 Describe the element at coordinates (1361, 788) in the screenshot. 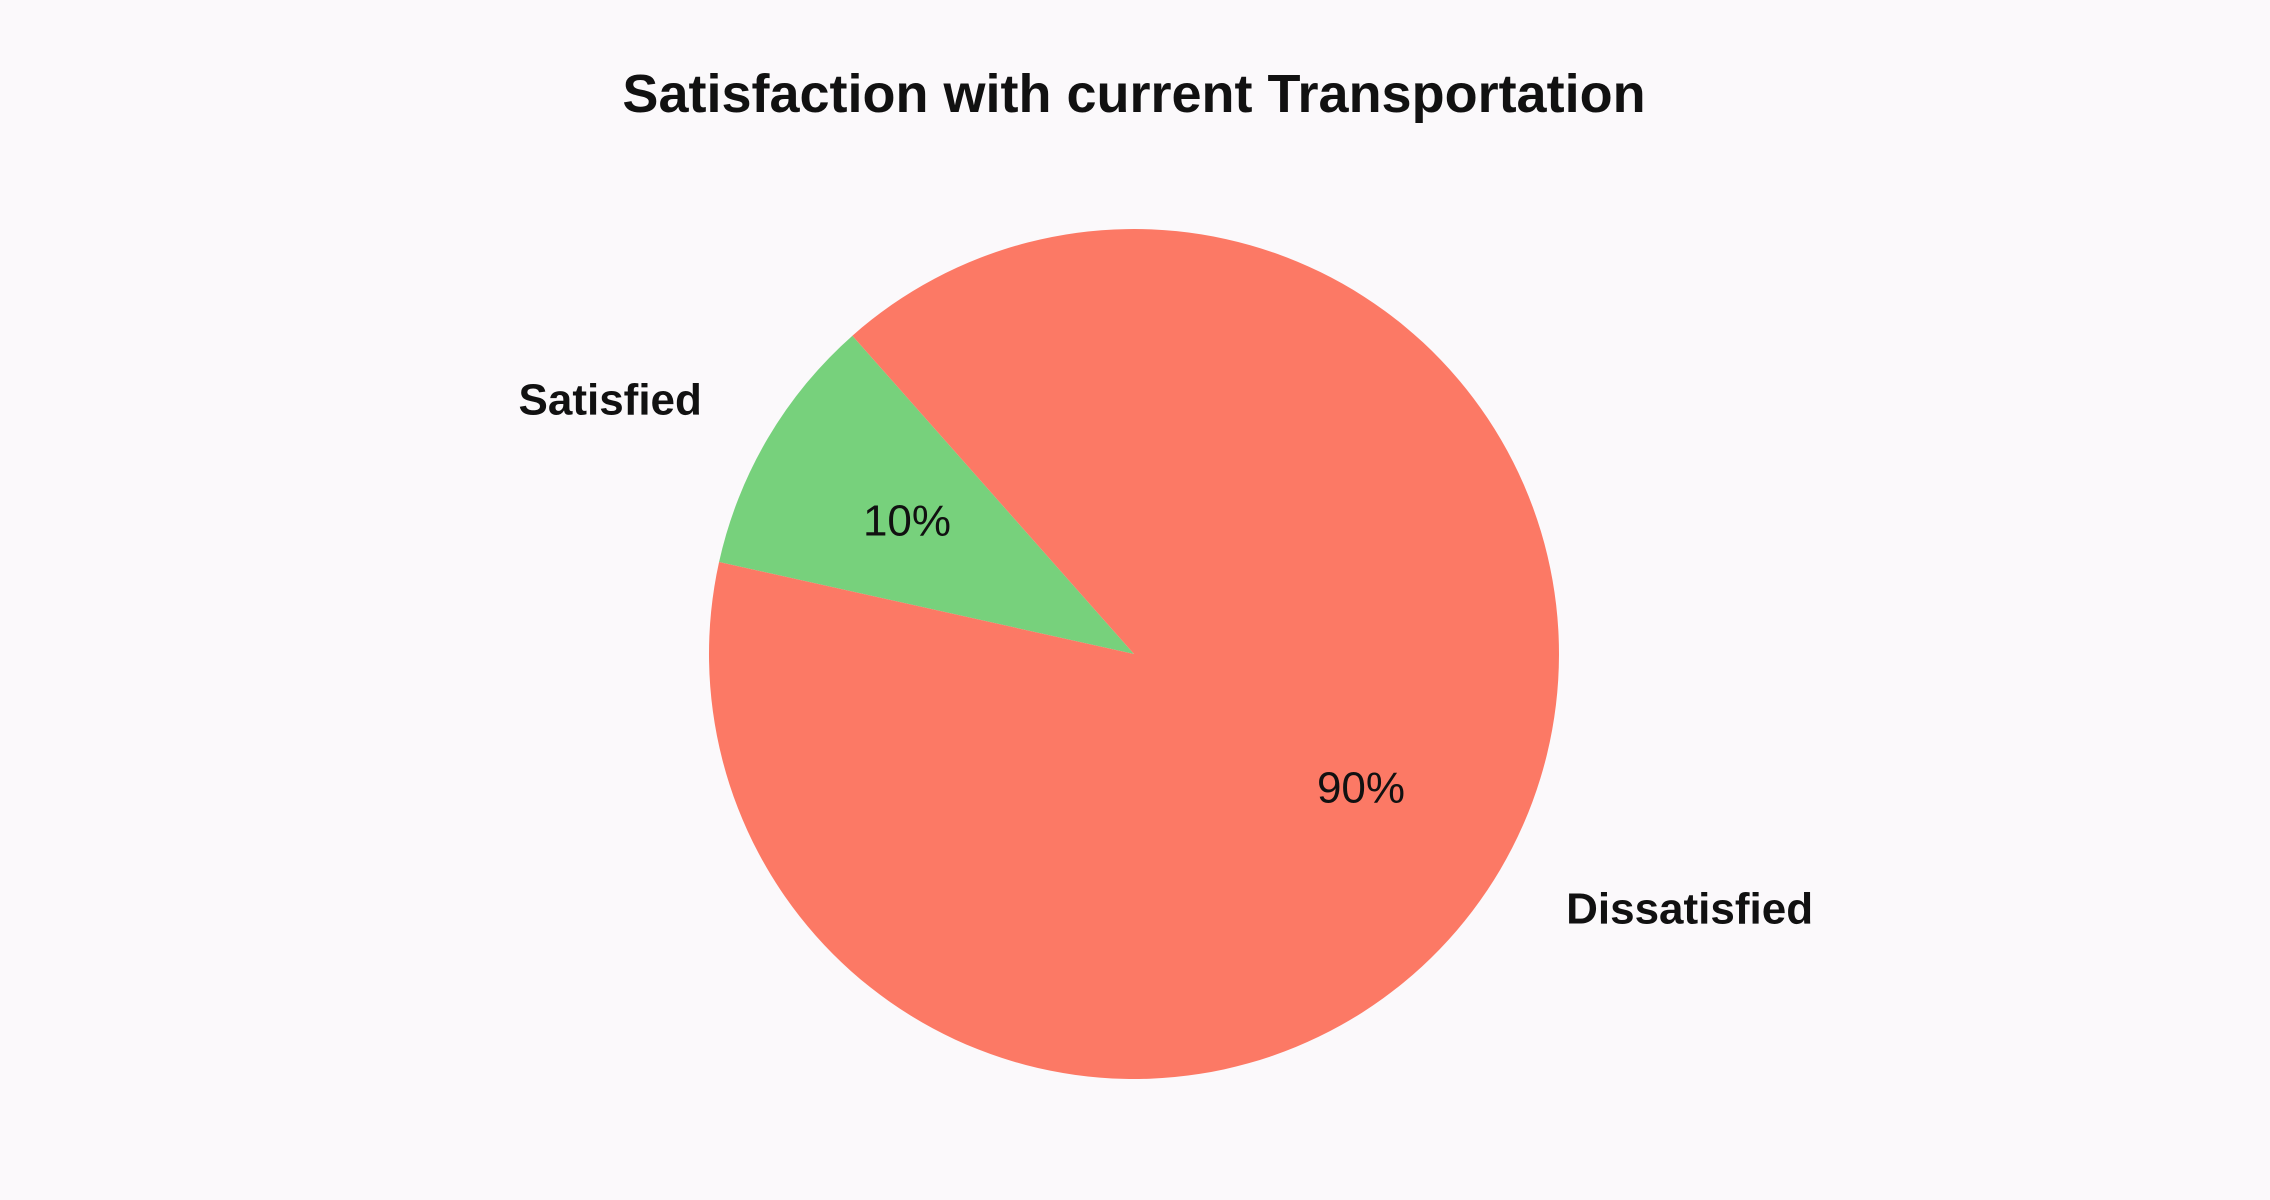

I see `slice-value-label: 90%` at that location.